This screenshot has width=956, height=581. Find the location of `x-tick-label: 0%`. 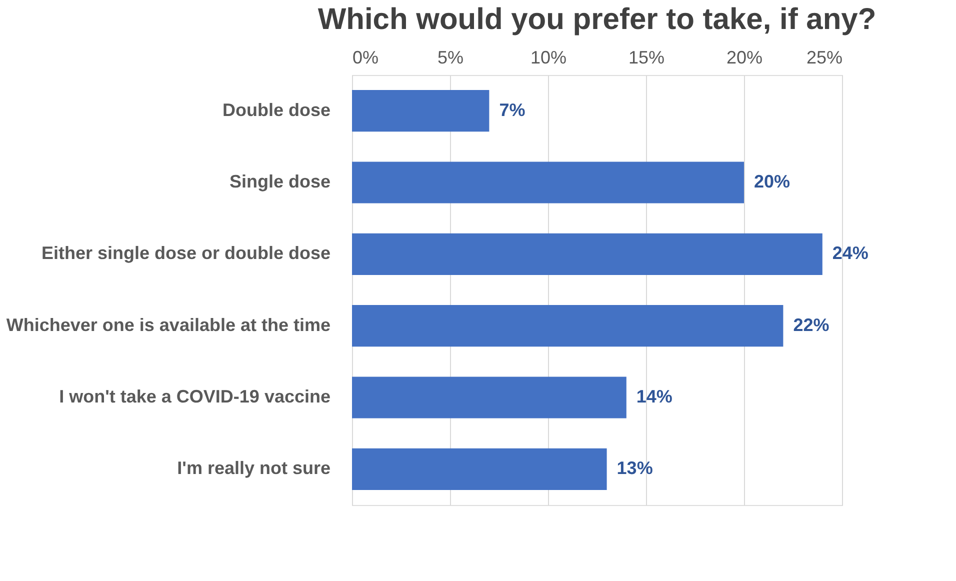

x-tick-label: 0% is located at coordinates (365, 58).